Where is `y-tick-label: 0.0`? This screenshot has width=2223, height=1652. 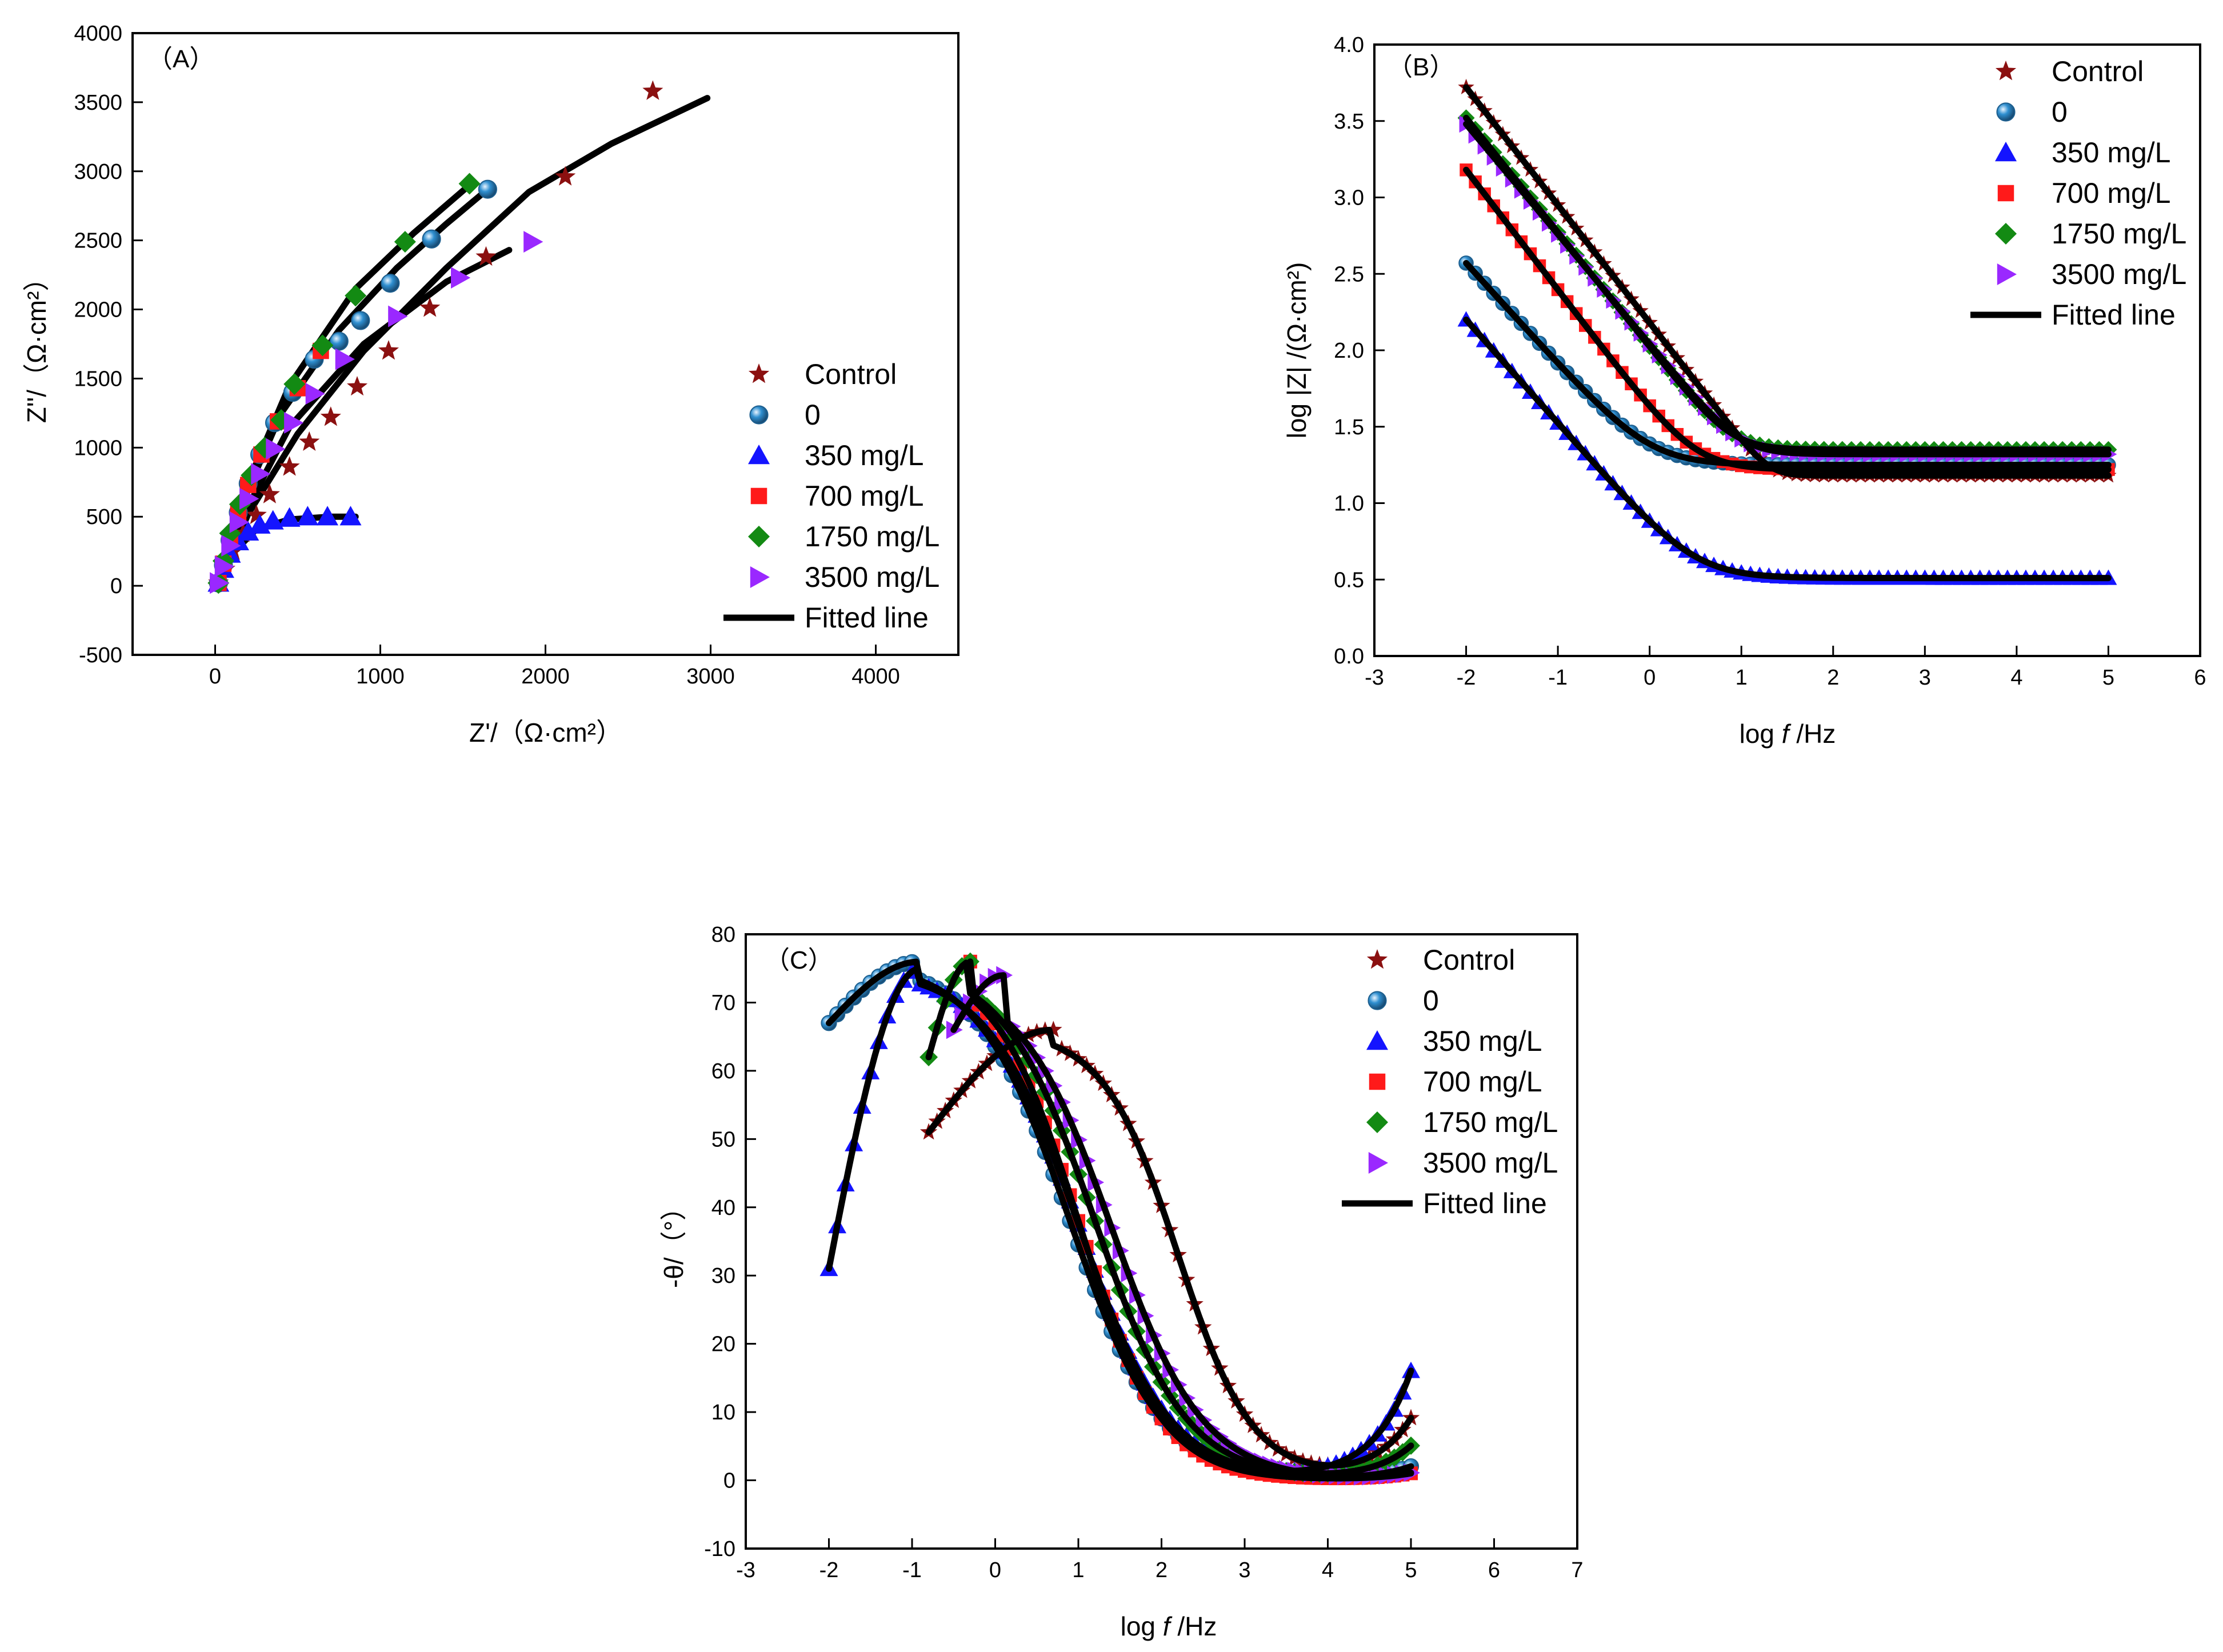
y-tick-label: 0.0 is located at coordinates (1349, 657).